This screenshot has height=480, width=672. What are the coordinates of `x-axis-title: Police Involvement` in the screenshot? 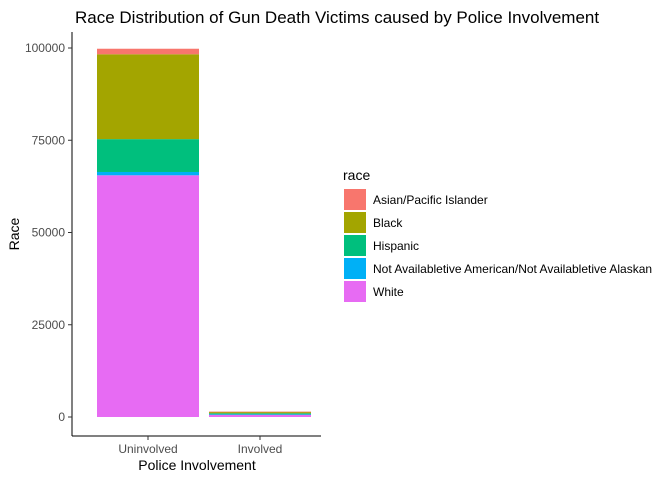 It's located at (197, 465).